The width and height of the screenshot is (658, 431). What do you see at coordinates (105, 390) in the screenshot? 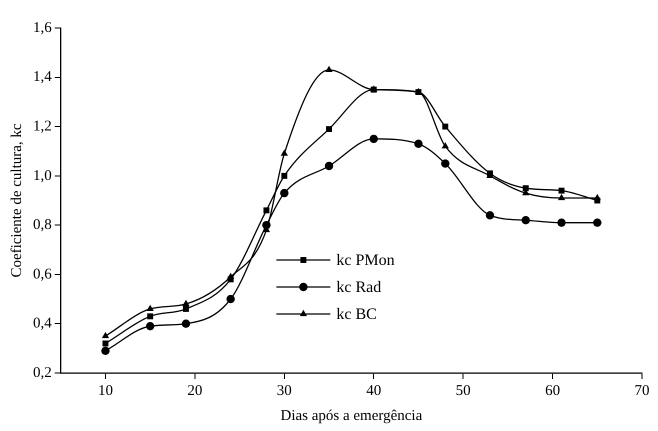
I see `x-tick-label: 10` at bounding box center [105, 390].